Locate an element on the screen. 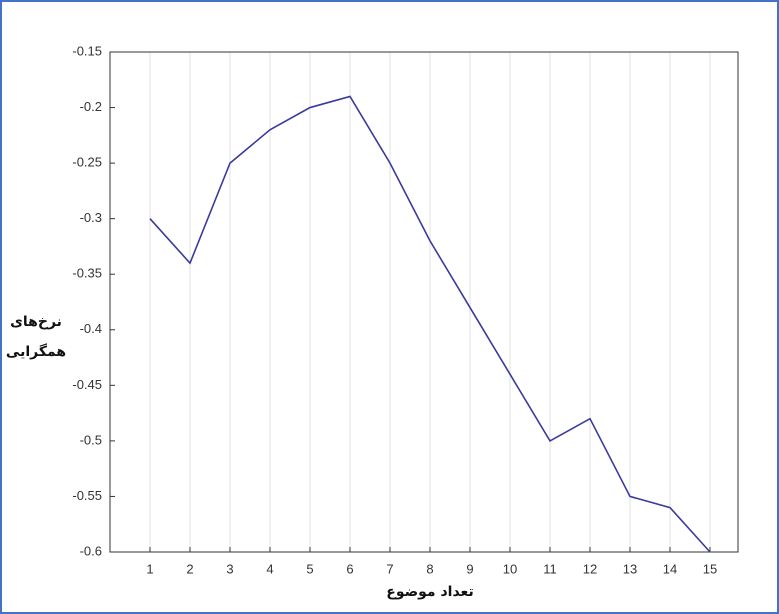  x-tick-label: 10 is located at coordinates (510, 568).